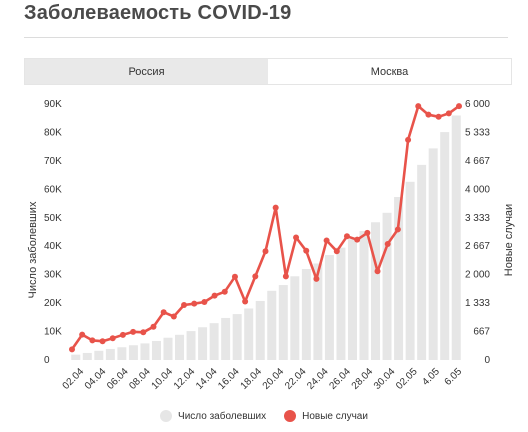 The height and width of the screenshot is (432, 528). I want to click on legend-swatch-cases, so click(166, 416).